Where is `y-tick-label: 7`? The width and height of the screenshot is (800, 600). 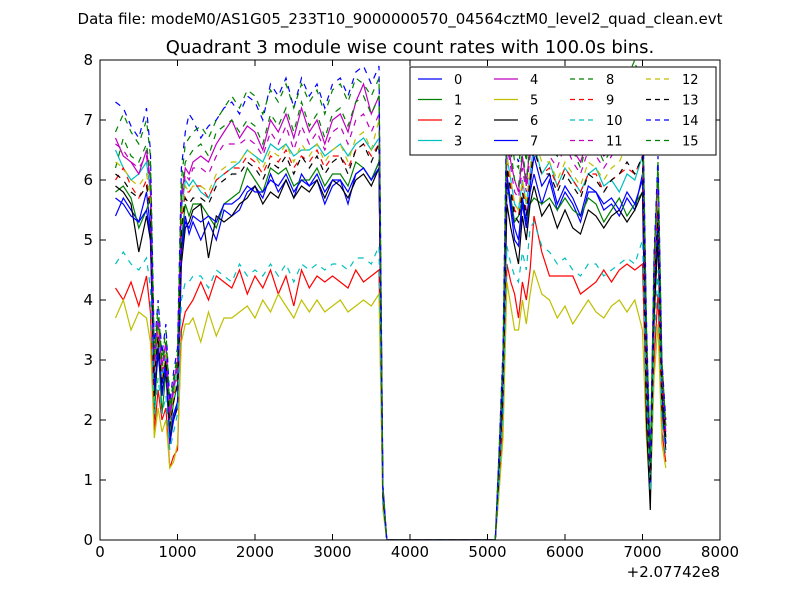 y-tick-label: 7 is located at coordinates (88, 120).